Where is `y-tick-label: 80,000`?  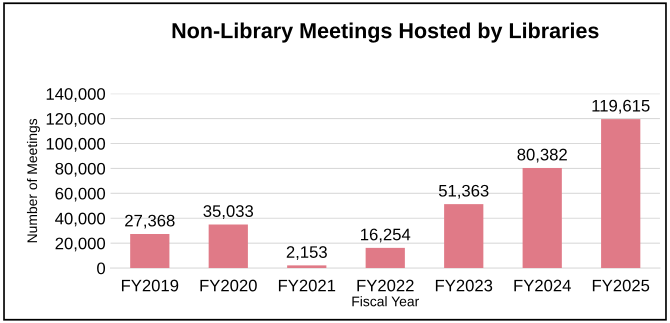 y-tick-label: 80,000 is located at coordinates (80, 169).